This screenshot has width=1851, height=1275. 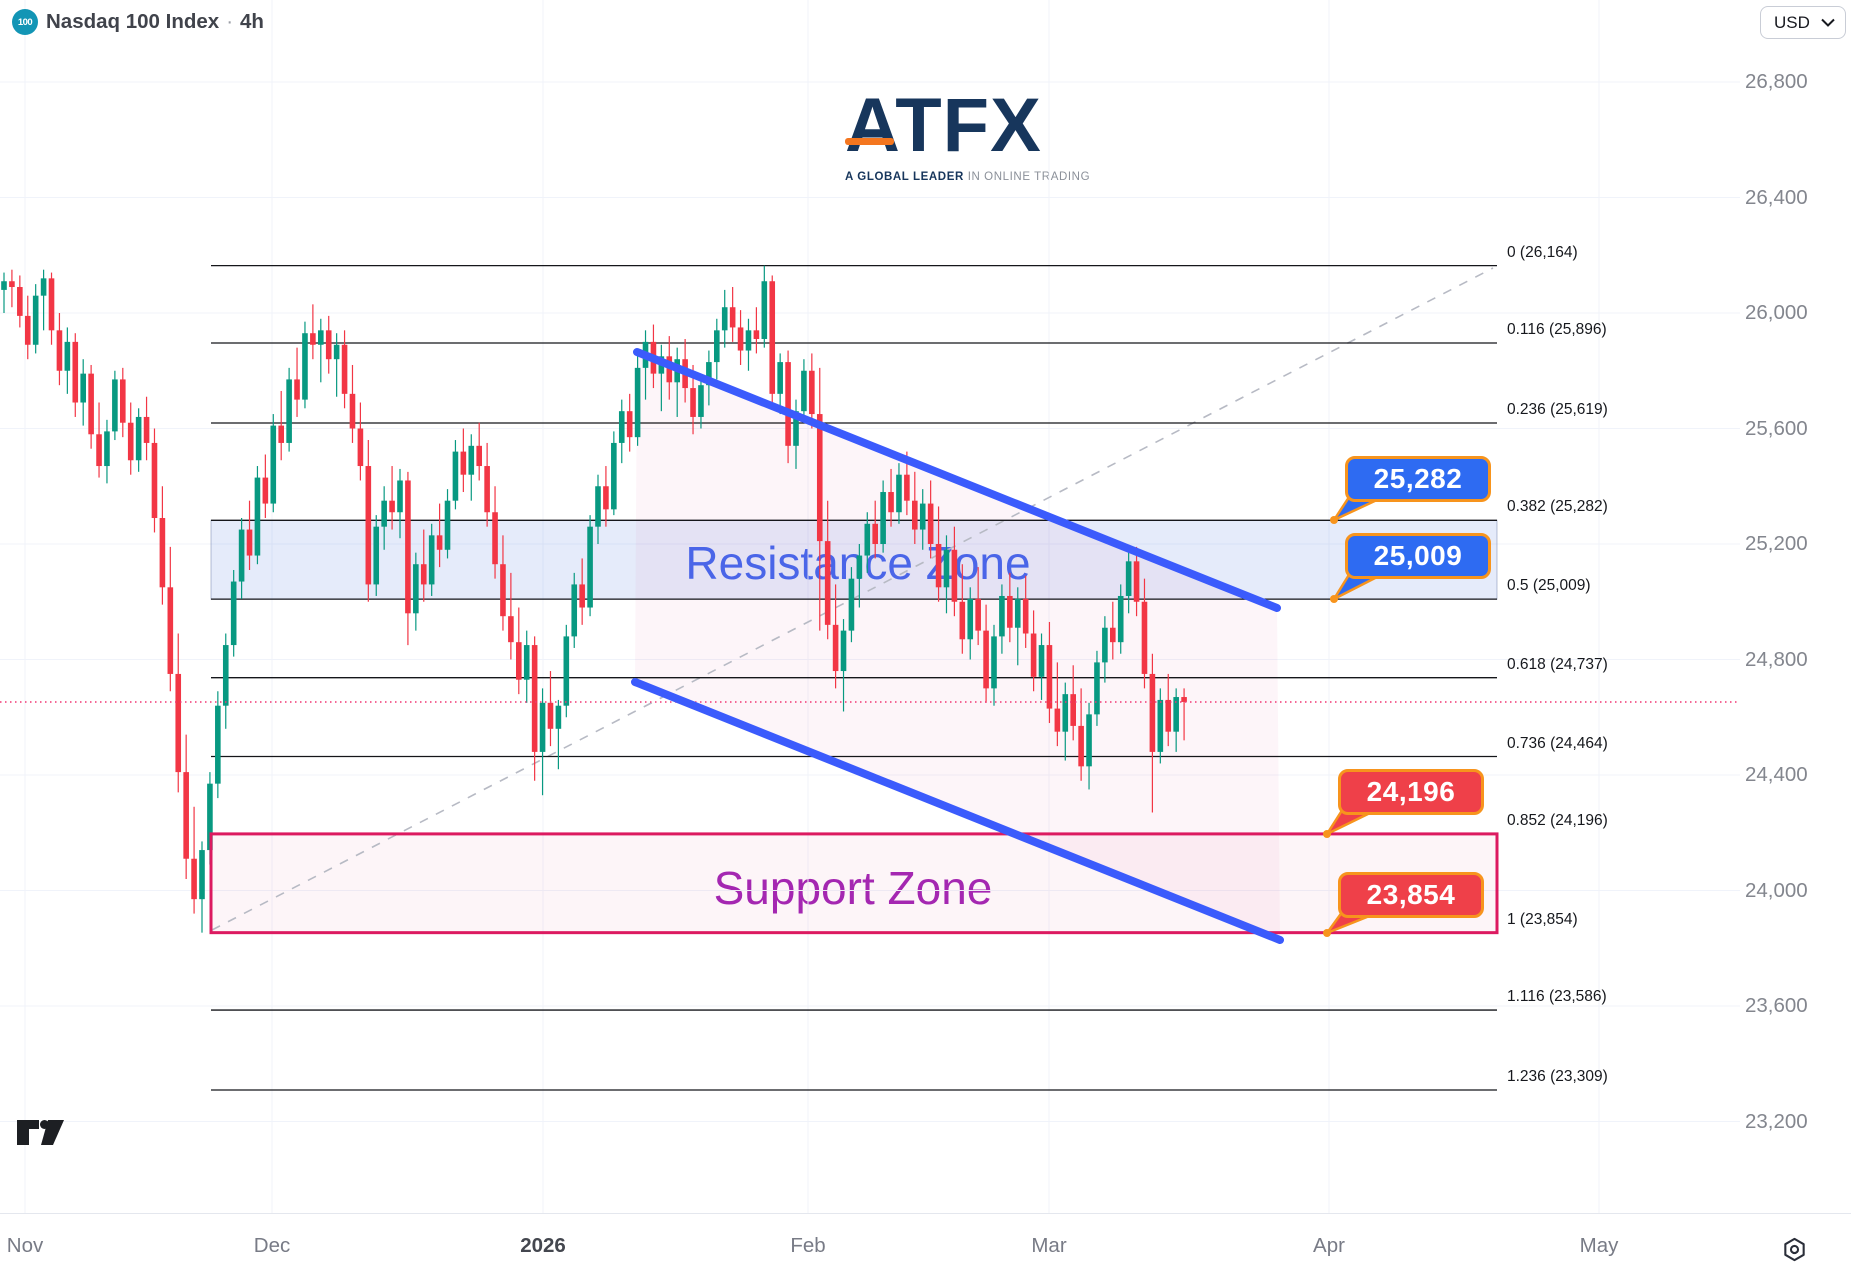 What do you see at coordinates (1776, 197) in the screenshot?
I see `price-tick: 26,400` at bounding box center [1776, 197].